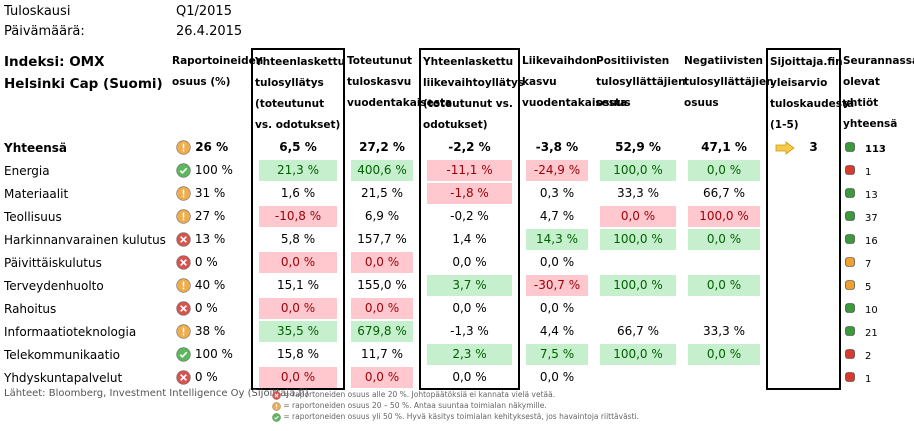  Describe the element at coordinates (557, 239) in the screenshot. I see `value: 14,3 %` at that location.